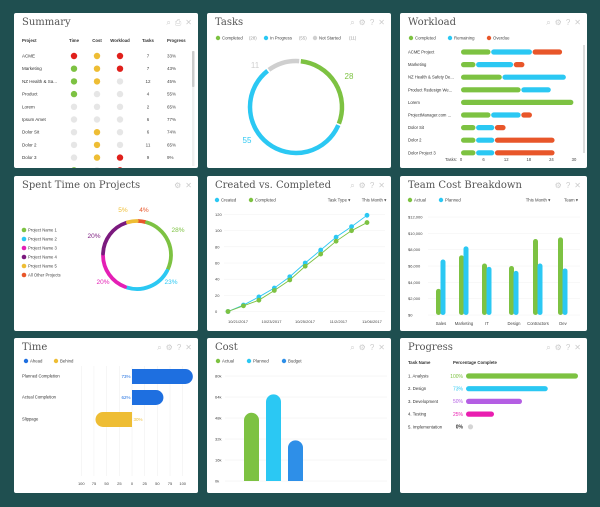  What do you see at coordinates (456, 377) in the screenshot?
I see `percent-label: 100%` at bounding box center [456, 377].